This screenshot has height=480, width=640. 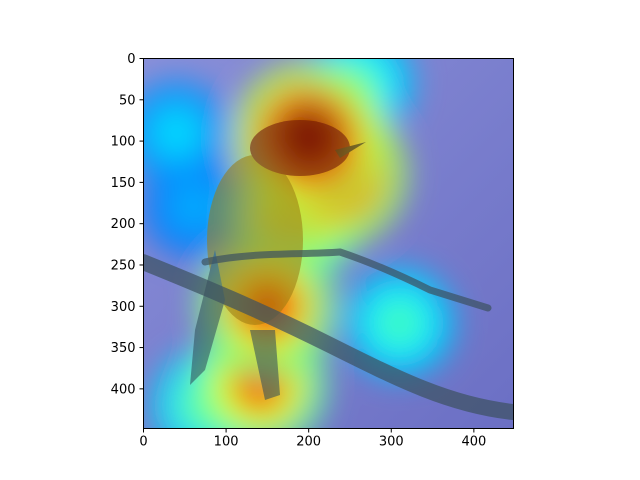 What do you see at coordinates (123, 183) in the screenshot?
I see `y-tick-label: 150` at bounding box center [123, 183].